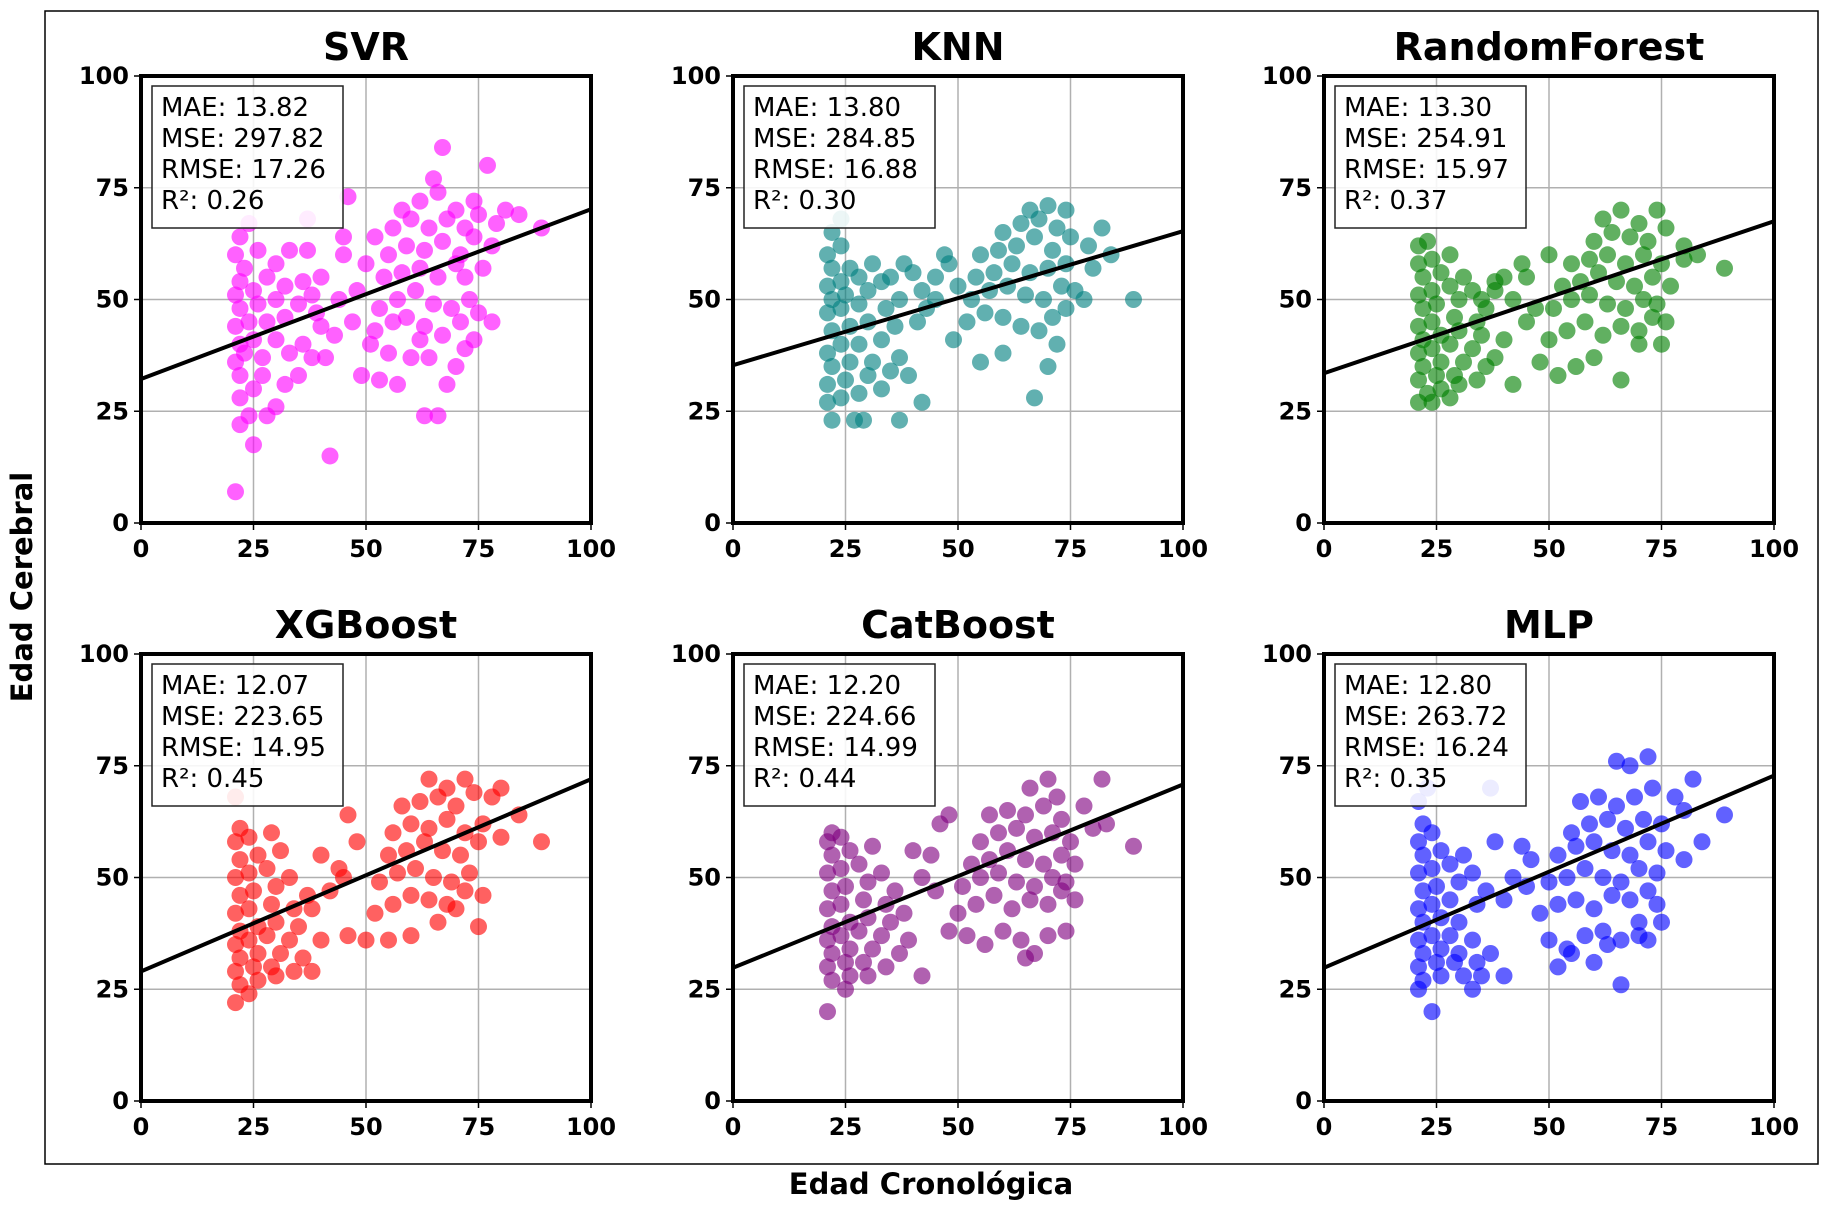 Image resolution: width=1827 pixels, height=1211 pixels. What do you see at coordinates (1549, 871) in the screenshot?
I see `fit-line` at bounding box center [1549, 871].